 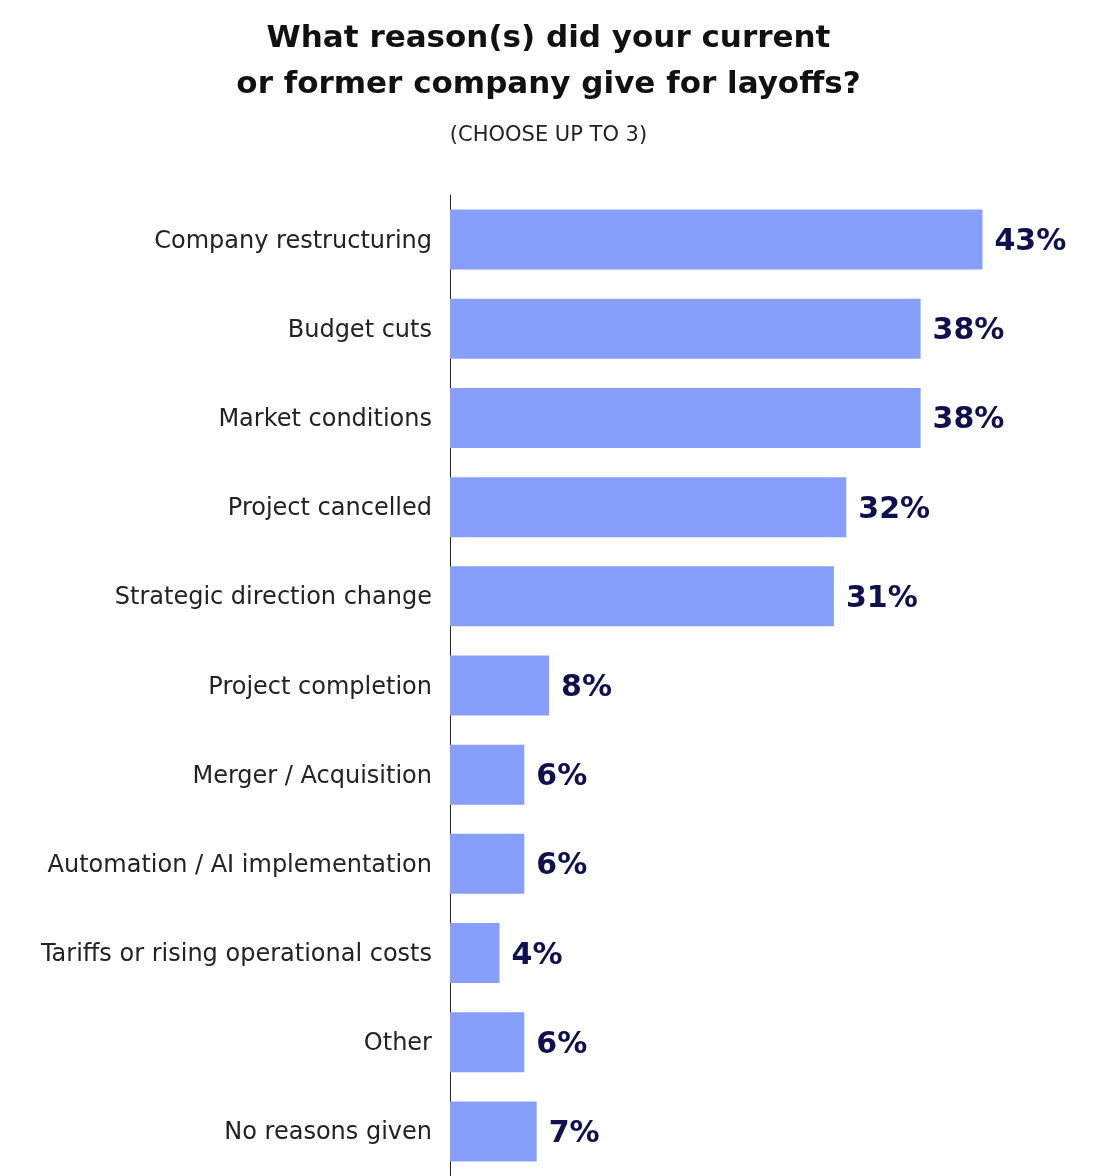 I want to click on y-tick-label: Budget cuts, so click(x=359, y=328).